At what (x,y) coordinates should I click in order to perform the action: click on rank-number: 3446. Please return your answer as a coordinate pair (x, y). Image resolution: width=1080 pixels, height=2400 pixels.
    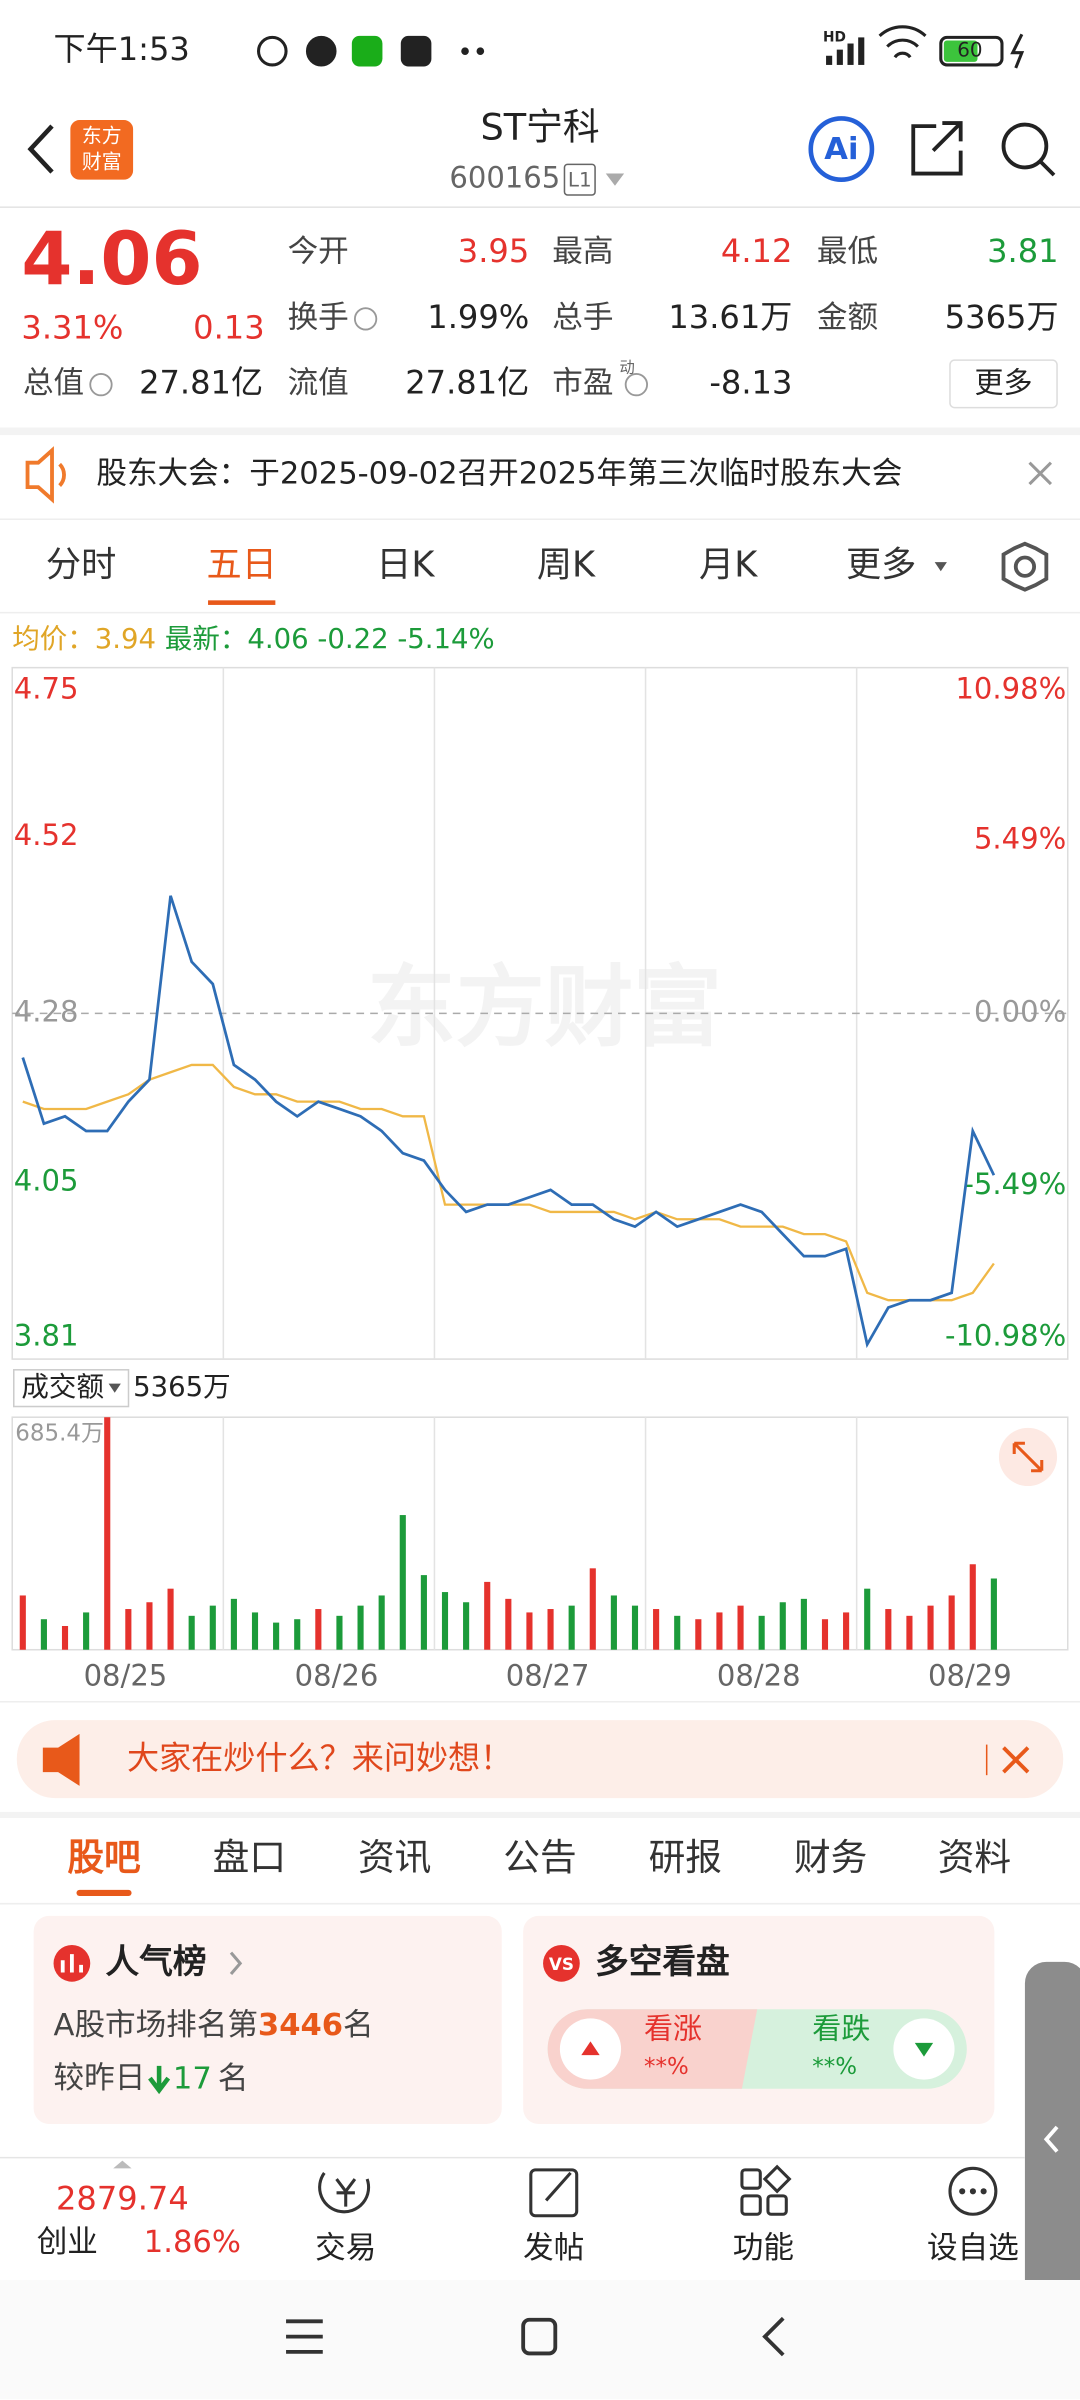
    Looking at the image, I should click on (300, 2025).